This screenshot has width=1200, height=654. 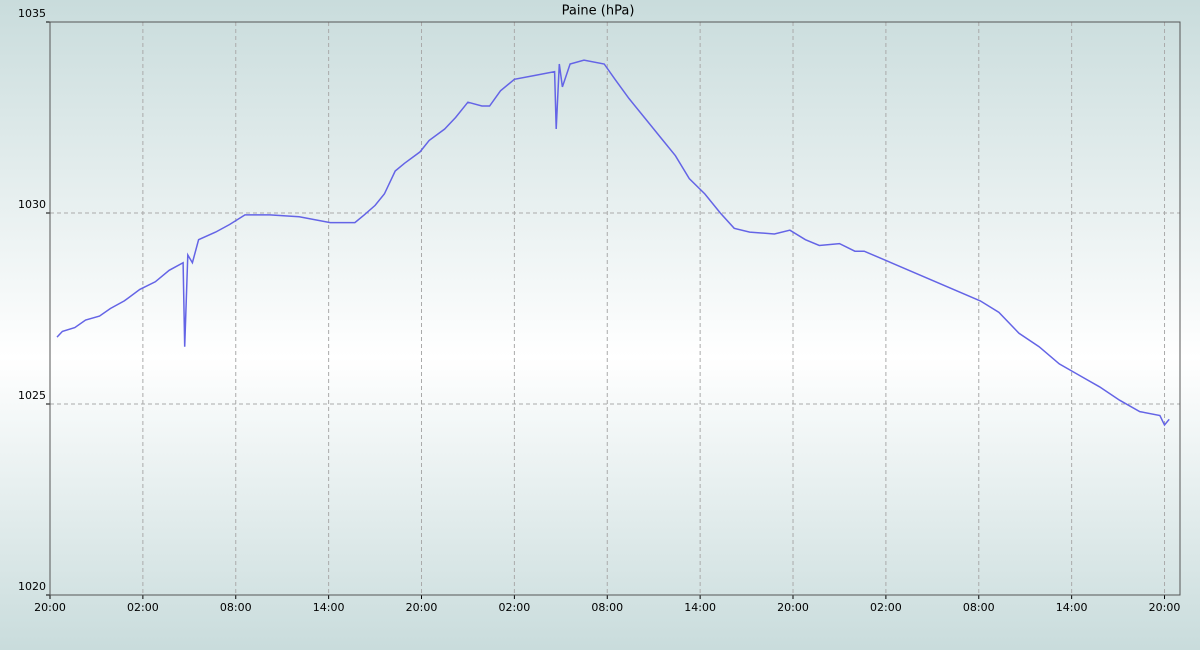 I want to click on chart-title: Paine (hPa), so click(x=598, y=11).